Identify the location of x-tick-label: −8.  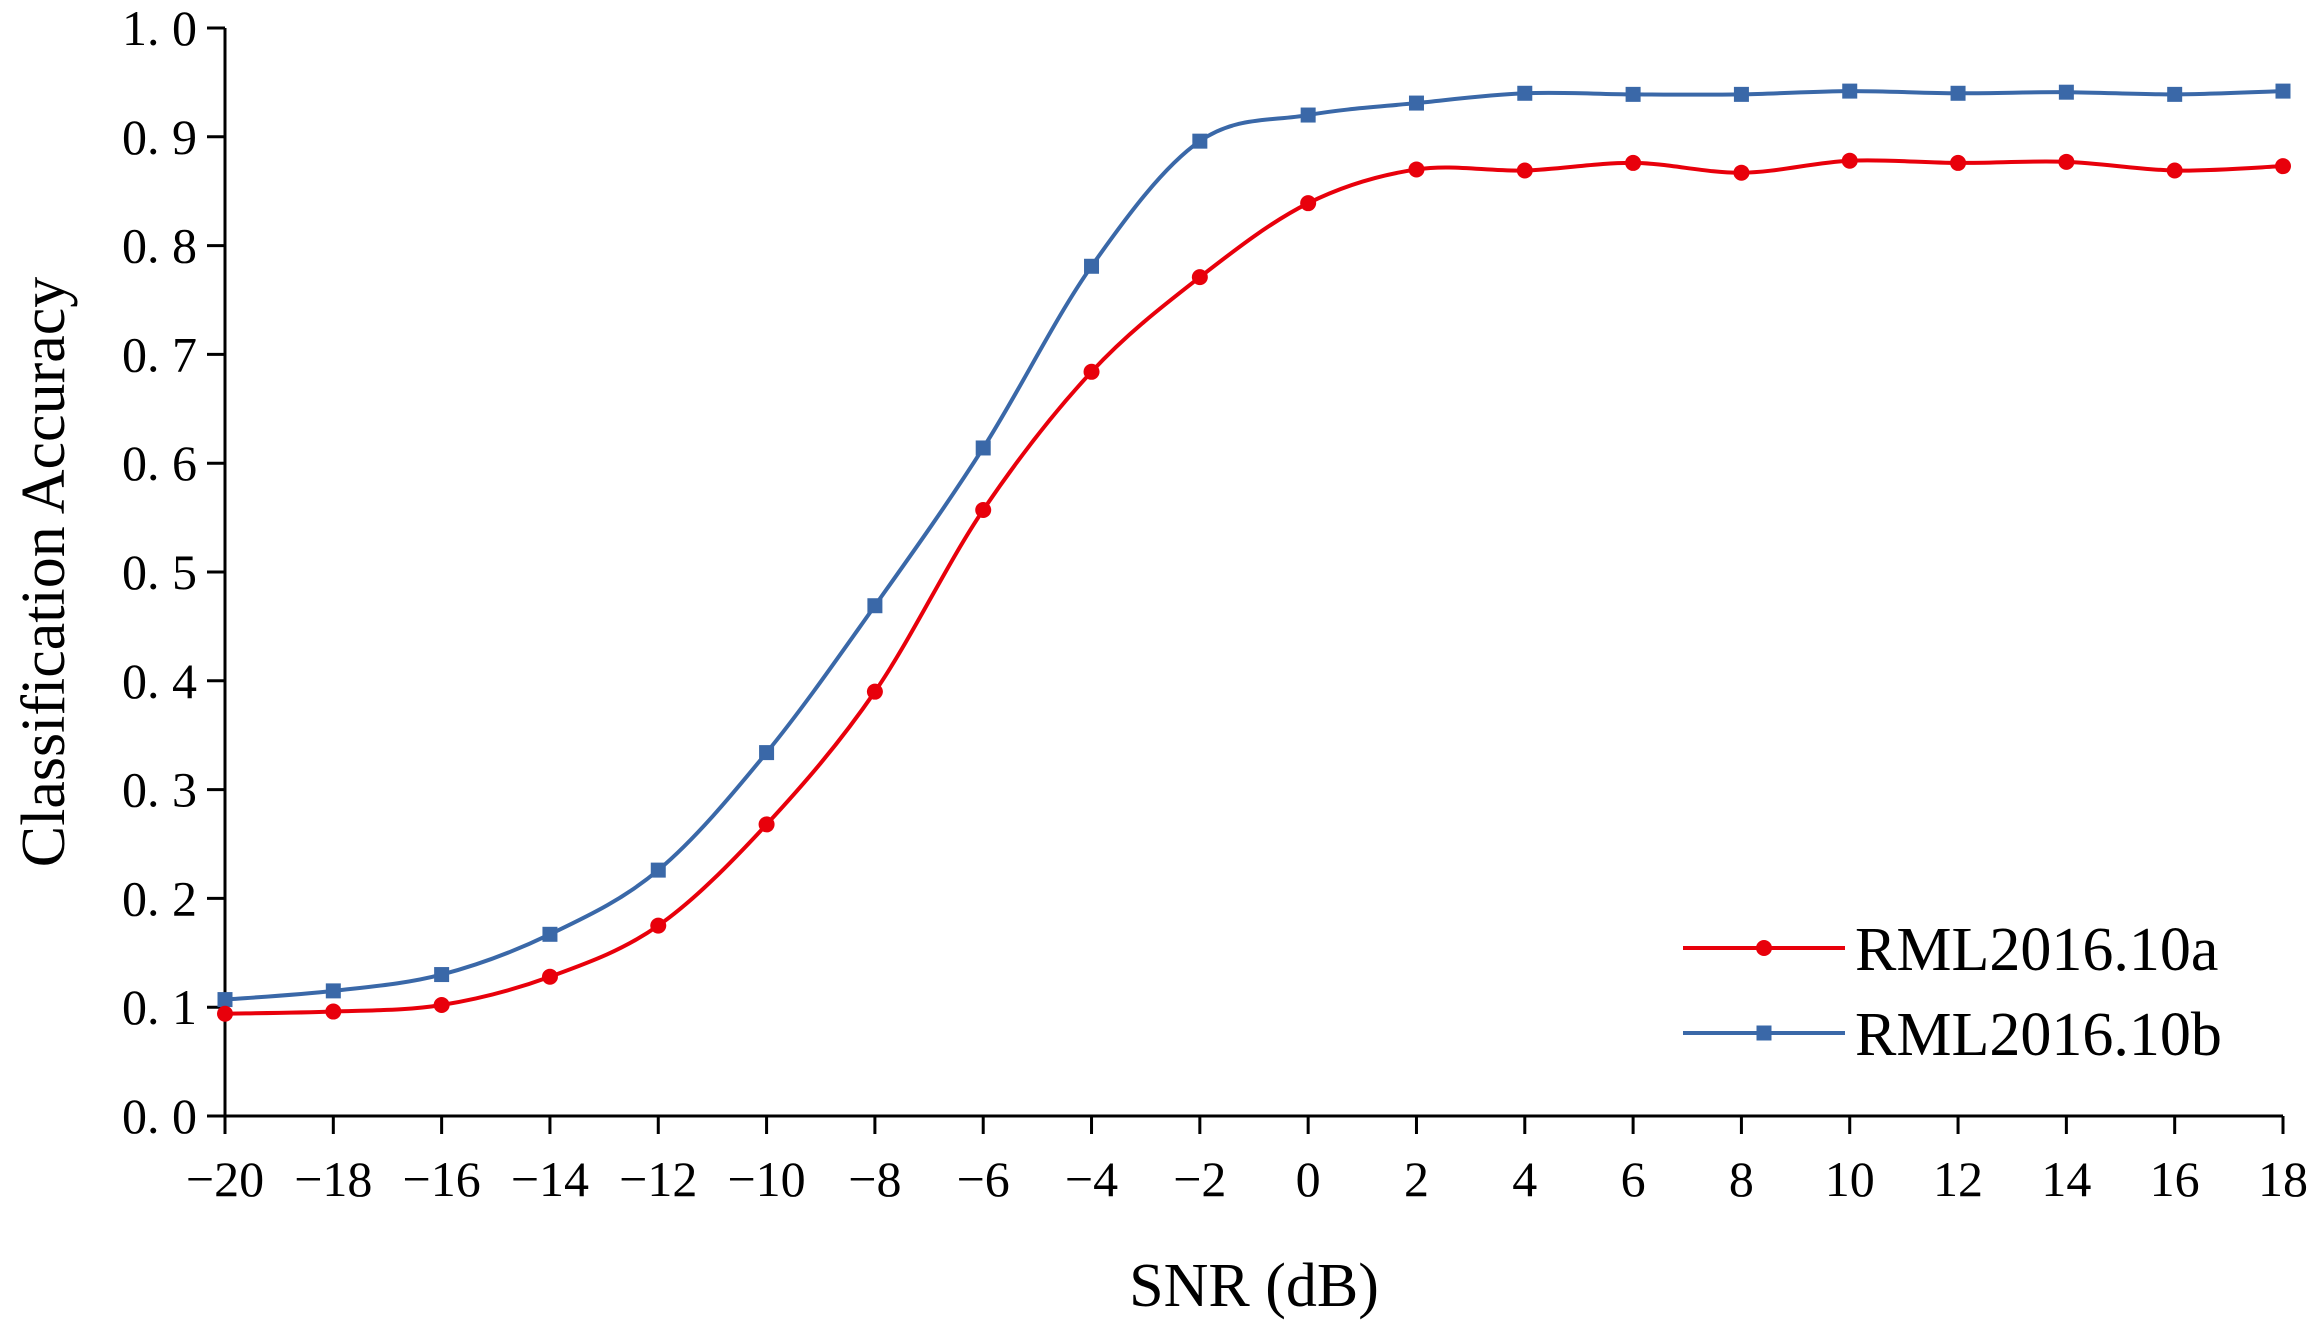
(874, 1179).